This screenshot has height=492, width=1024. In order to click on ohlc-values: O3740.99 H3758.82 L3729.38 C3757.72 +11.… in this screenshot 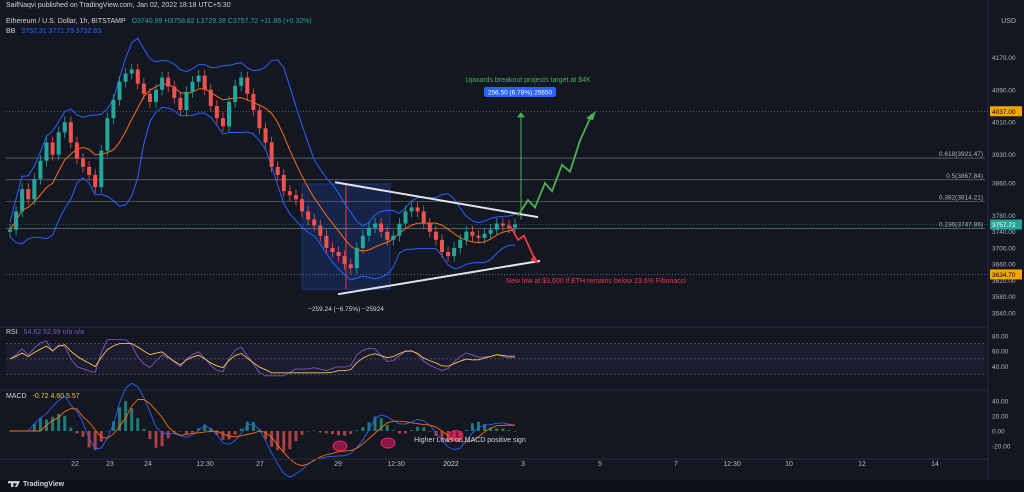, I will do `click(221, 21)`.